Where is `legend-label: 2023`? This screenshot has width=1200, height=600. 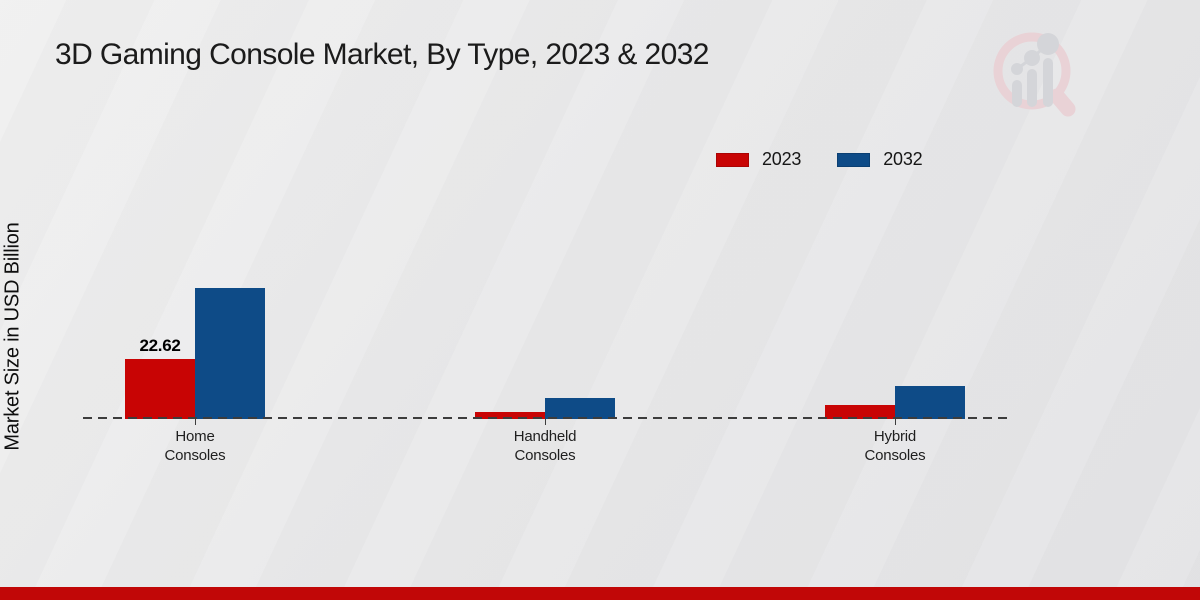 legend-label: 2023 is located at coordinates (782, 159).